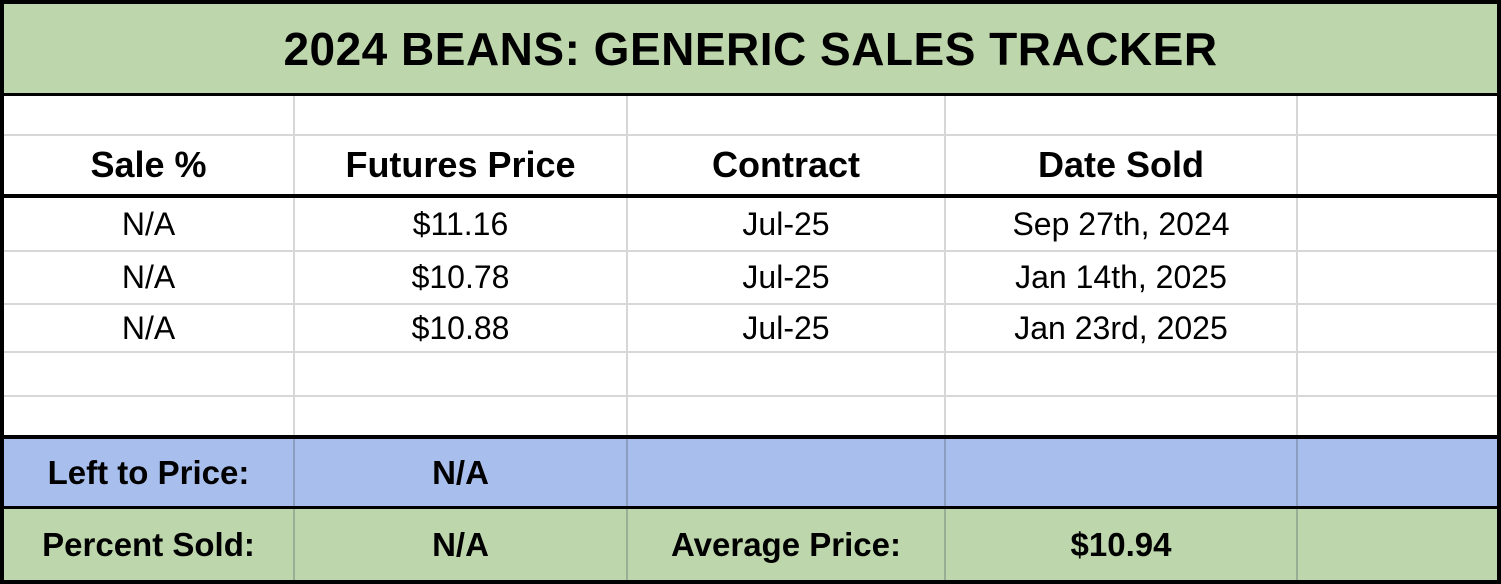  I want to click on percent-sold-row: Percent Sold: N/A Average Price: $10.94, so click(750, 544).